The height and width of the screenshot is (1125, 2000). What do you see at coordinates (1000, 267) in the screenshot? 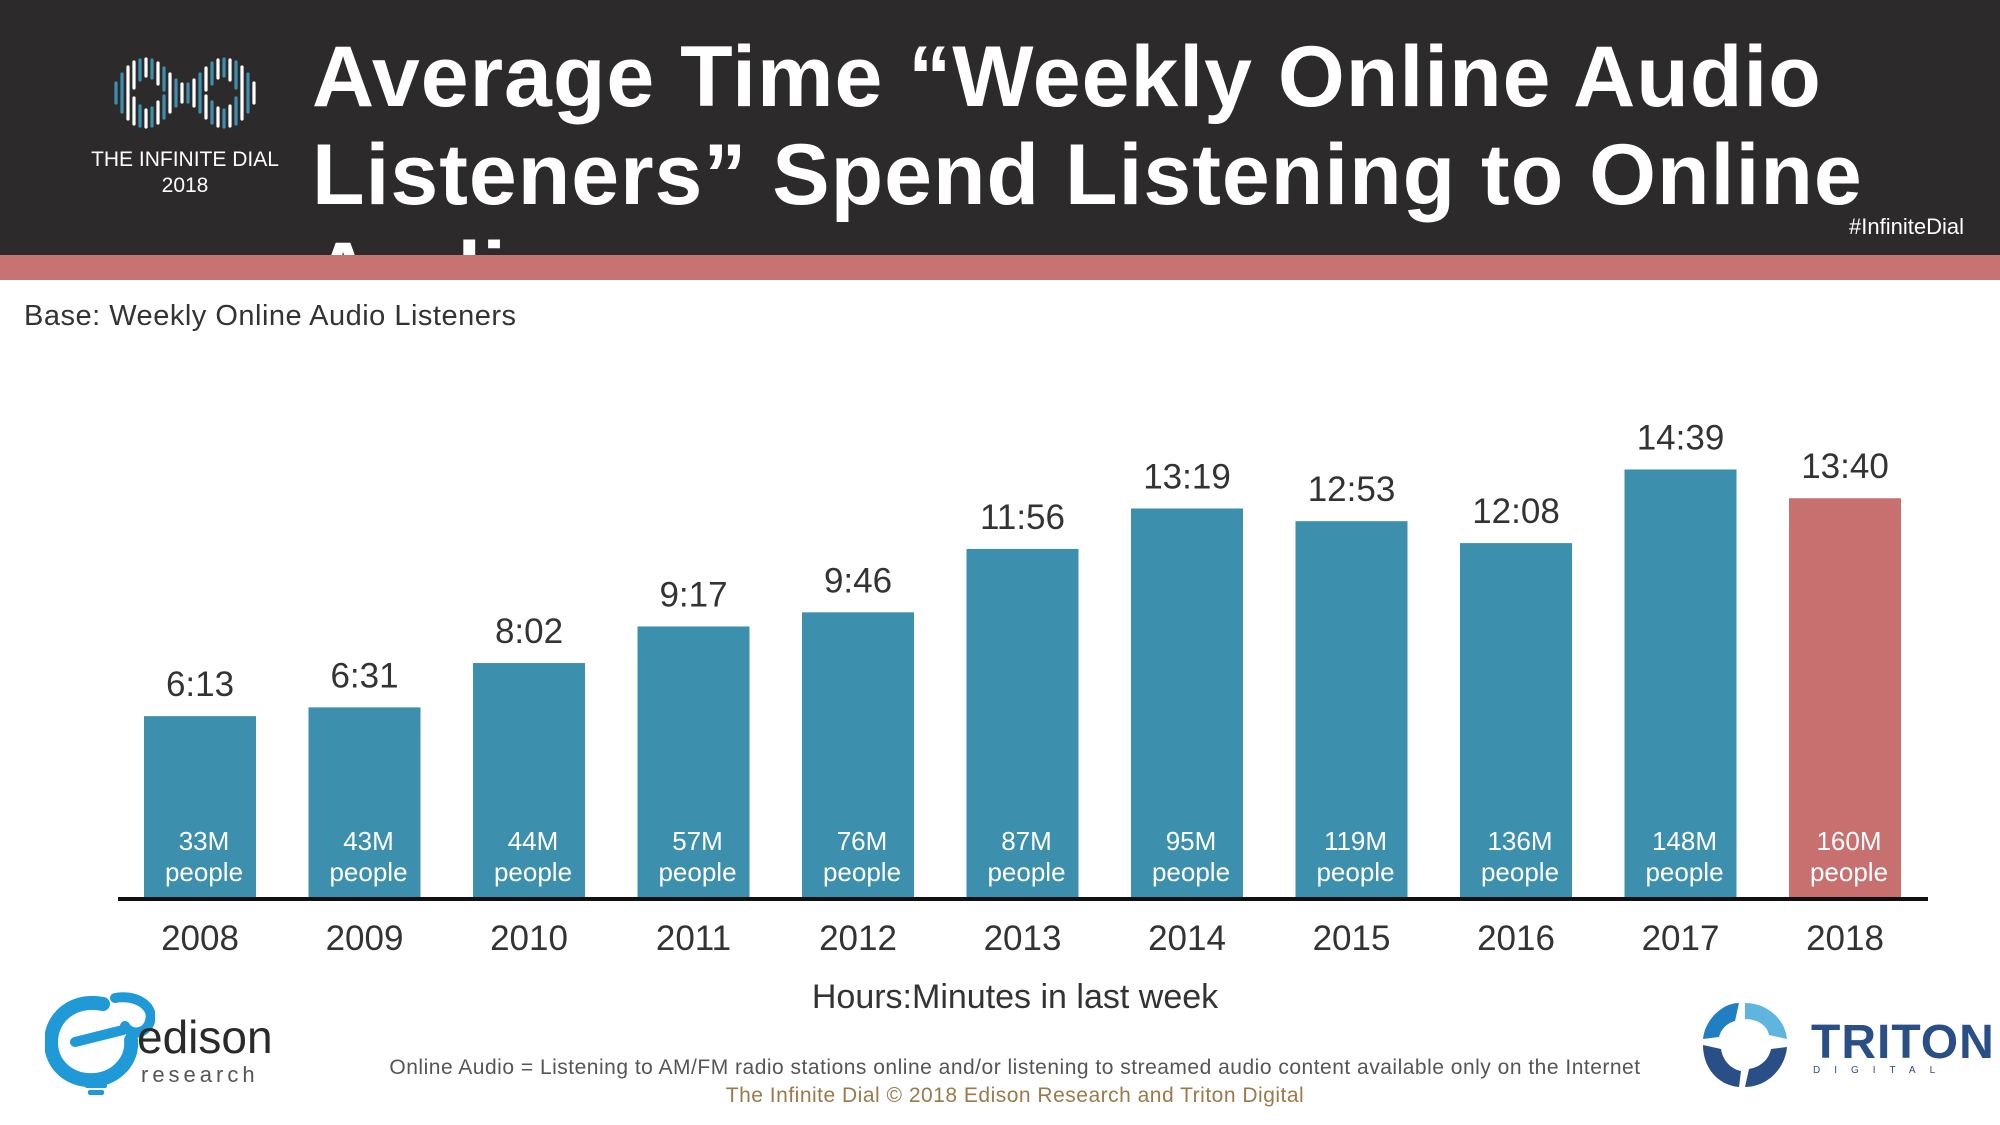
I see `accent-stripe` at bounding box center [1000, 267].